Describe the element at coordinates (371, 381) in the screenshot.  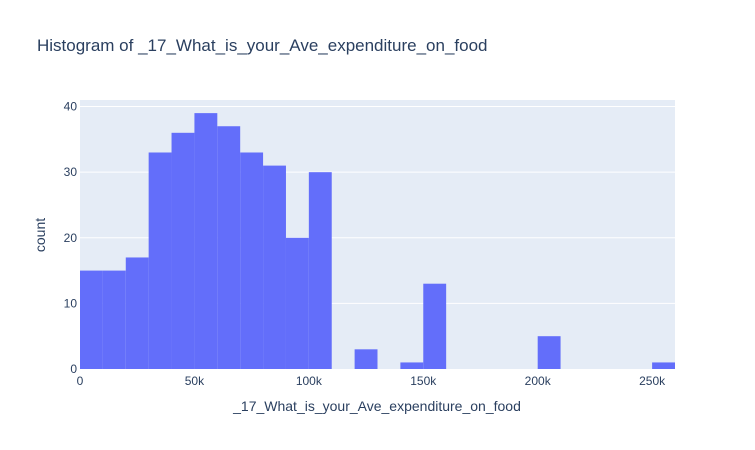
I see `x-axis-ticks: 0 50k 100k 150k 200k 250k` at that location.